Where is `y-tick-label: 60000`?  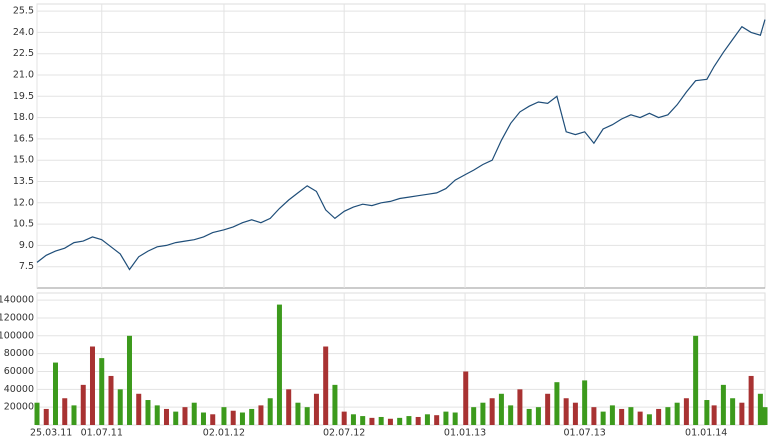 y-tick-label: 60000 is located at coordinates (19, 371).